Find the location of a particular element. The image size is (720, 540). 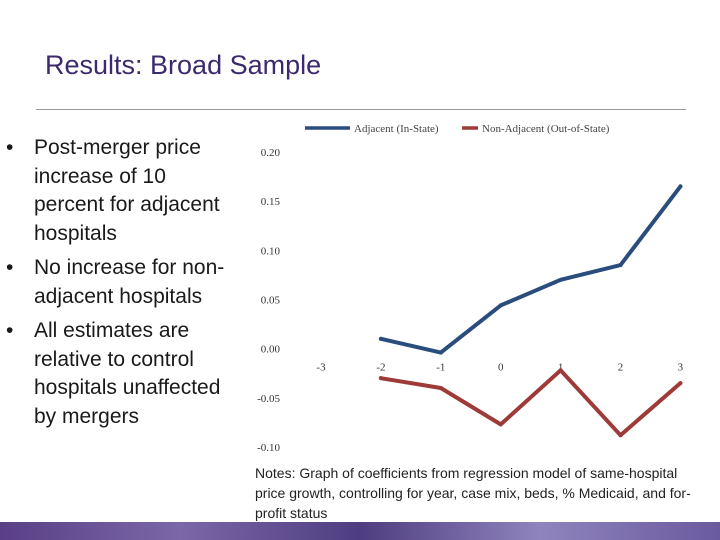

x-tick-label: -1 is located at coordinates (440, 368).